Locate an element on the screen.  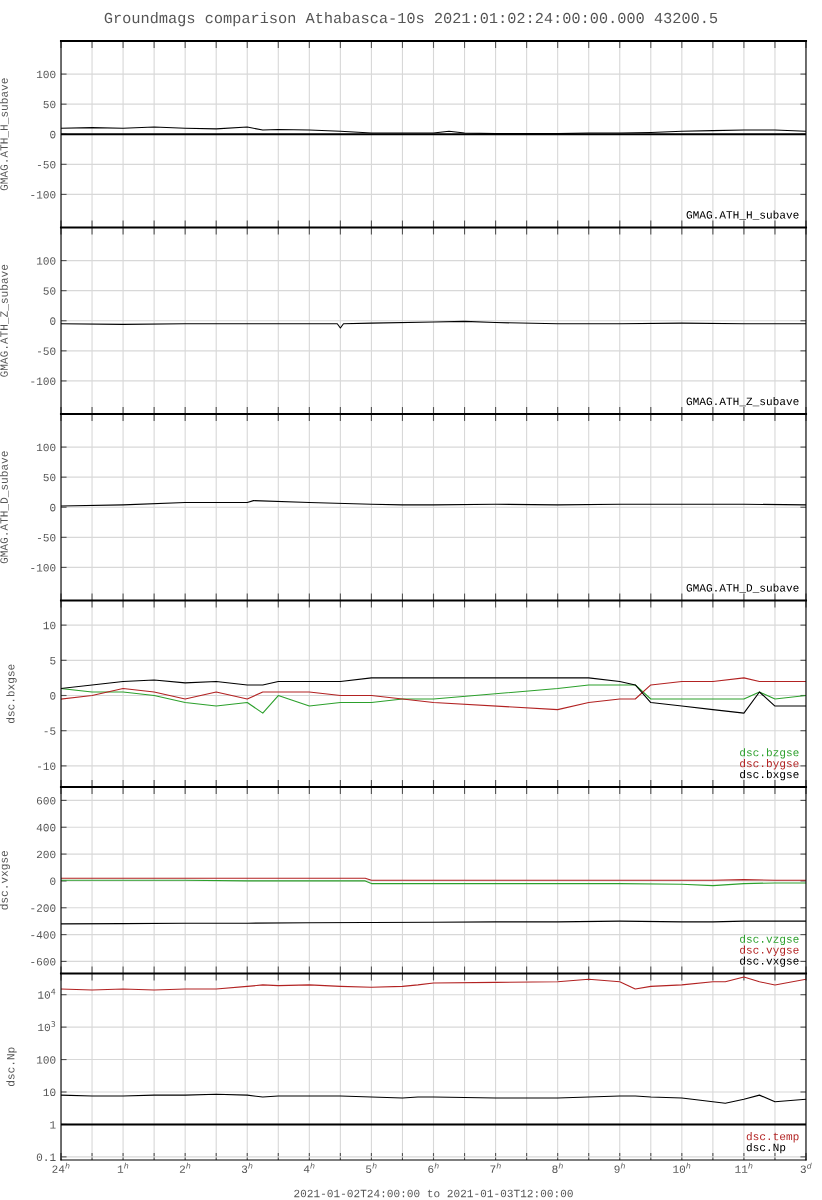
y-tick-label: 0.1 is located at coordinates (46, 1157).